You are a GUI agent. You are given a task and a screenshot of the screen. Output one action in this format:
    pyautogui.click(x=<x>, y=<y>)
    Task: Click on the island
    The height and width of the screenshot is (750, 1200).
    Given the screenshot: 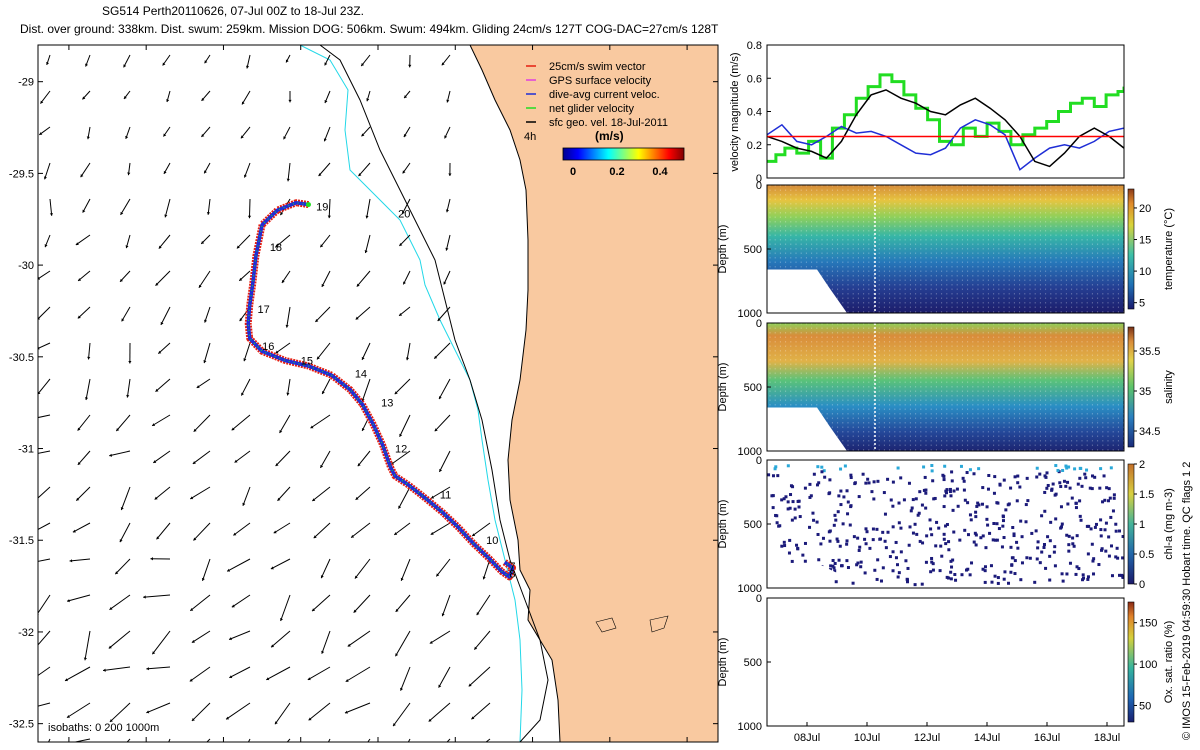 What is the action you would take?
    pyautogui.click(x=659, y=624)
    